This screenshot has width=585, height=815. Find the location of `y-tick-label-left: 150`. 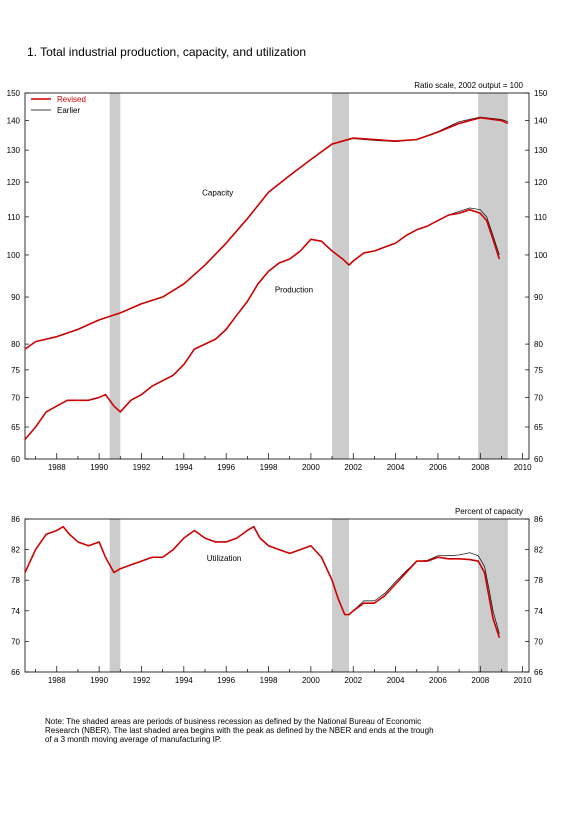

y-tick-label-left: 150 is located at coordinates (14, 93).